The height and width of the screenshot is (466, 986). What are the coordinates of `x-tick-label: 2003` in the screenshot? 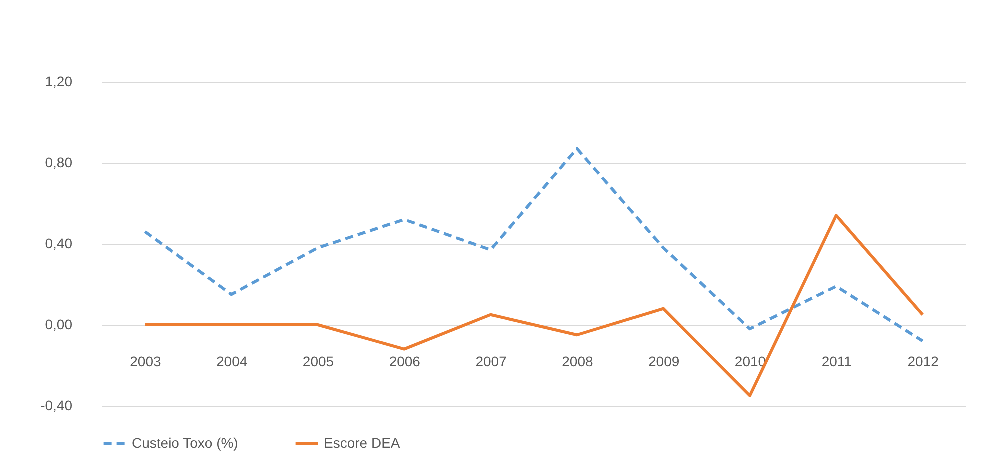 It's located at (146, 361).